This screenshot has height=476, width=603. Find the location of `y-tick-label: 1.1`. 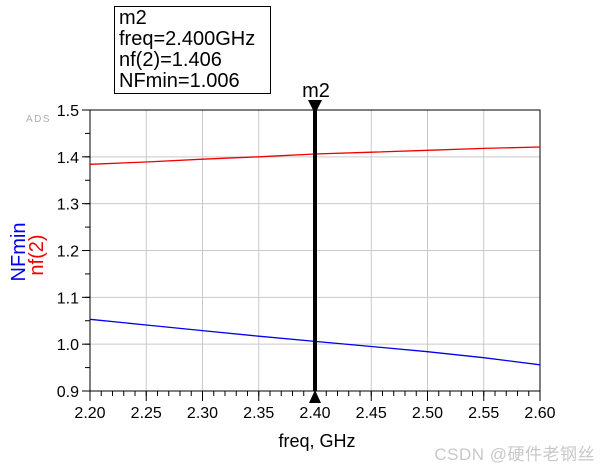

y-tick-label: 1.1 is located at coordinates (68, 298).